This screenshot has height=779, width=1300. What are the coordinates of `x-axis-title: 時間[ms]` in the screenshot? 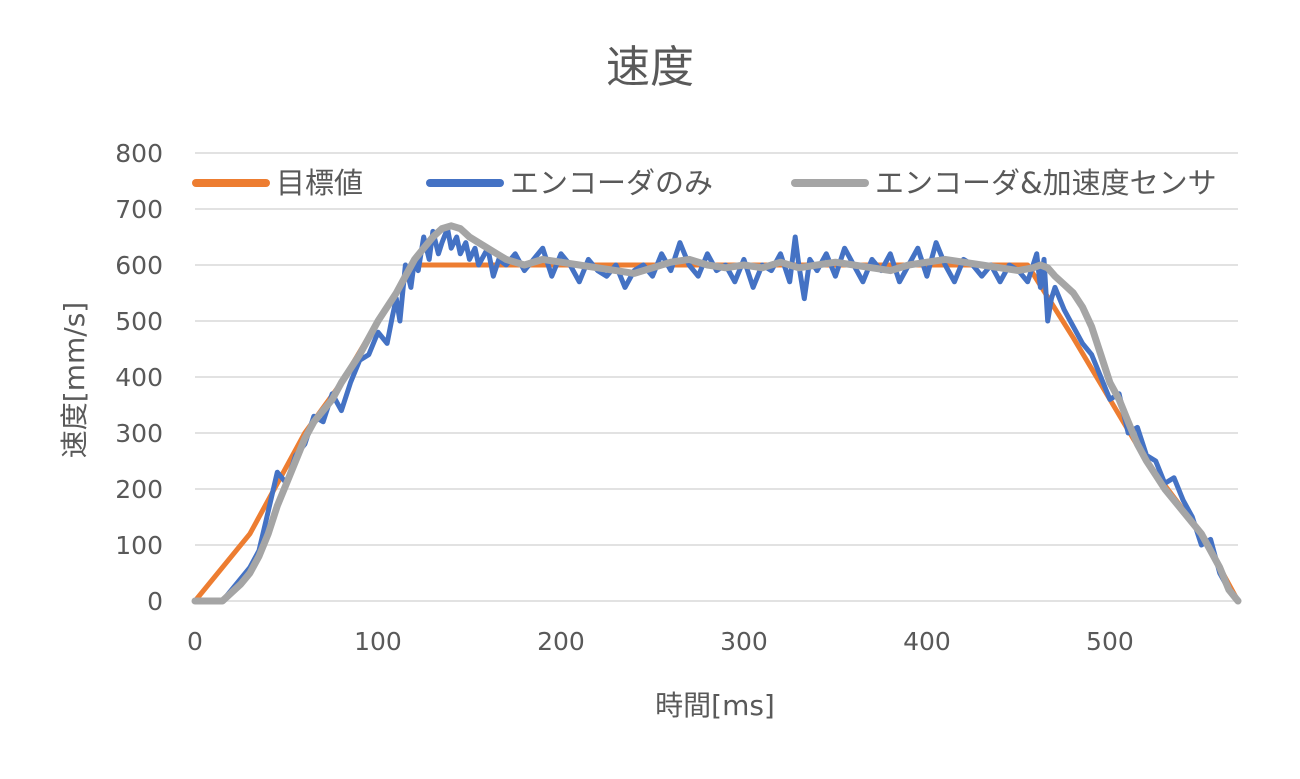 It's located at (715, 705).